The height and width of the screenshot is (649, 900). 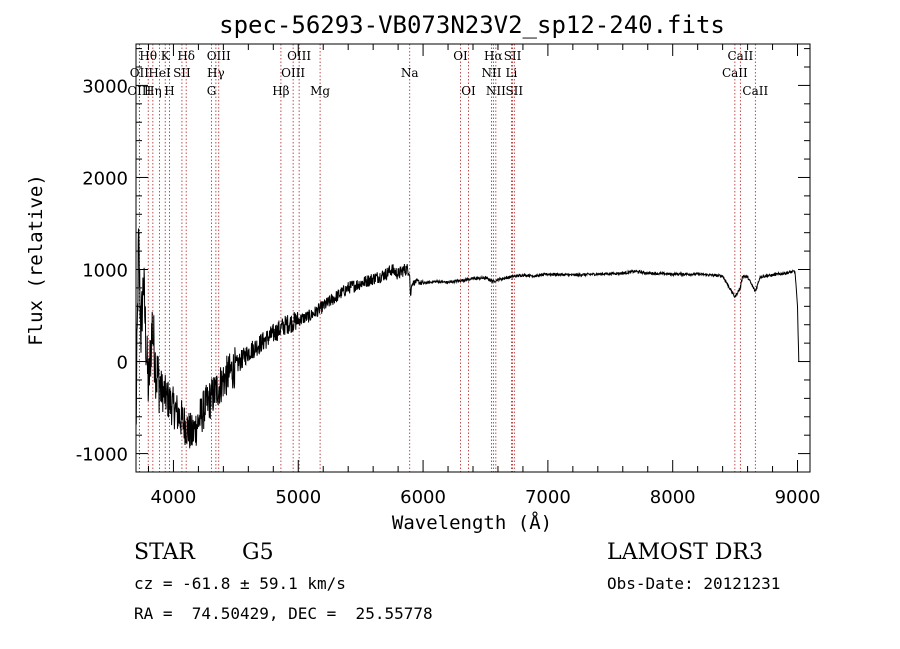 I want to click on x-tick-label: 9000, so click(x=798, y=497).